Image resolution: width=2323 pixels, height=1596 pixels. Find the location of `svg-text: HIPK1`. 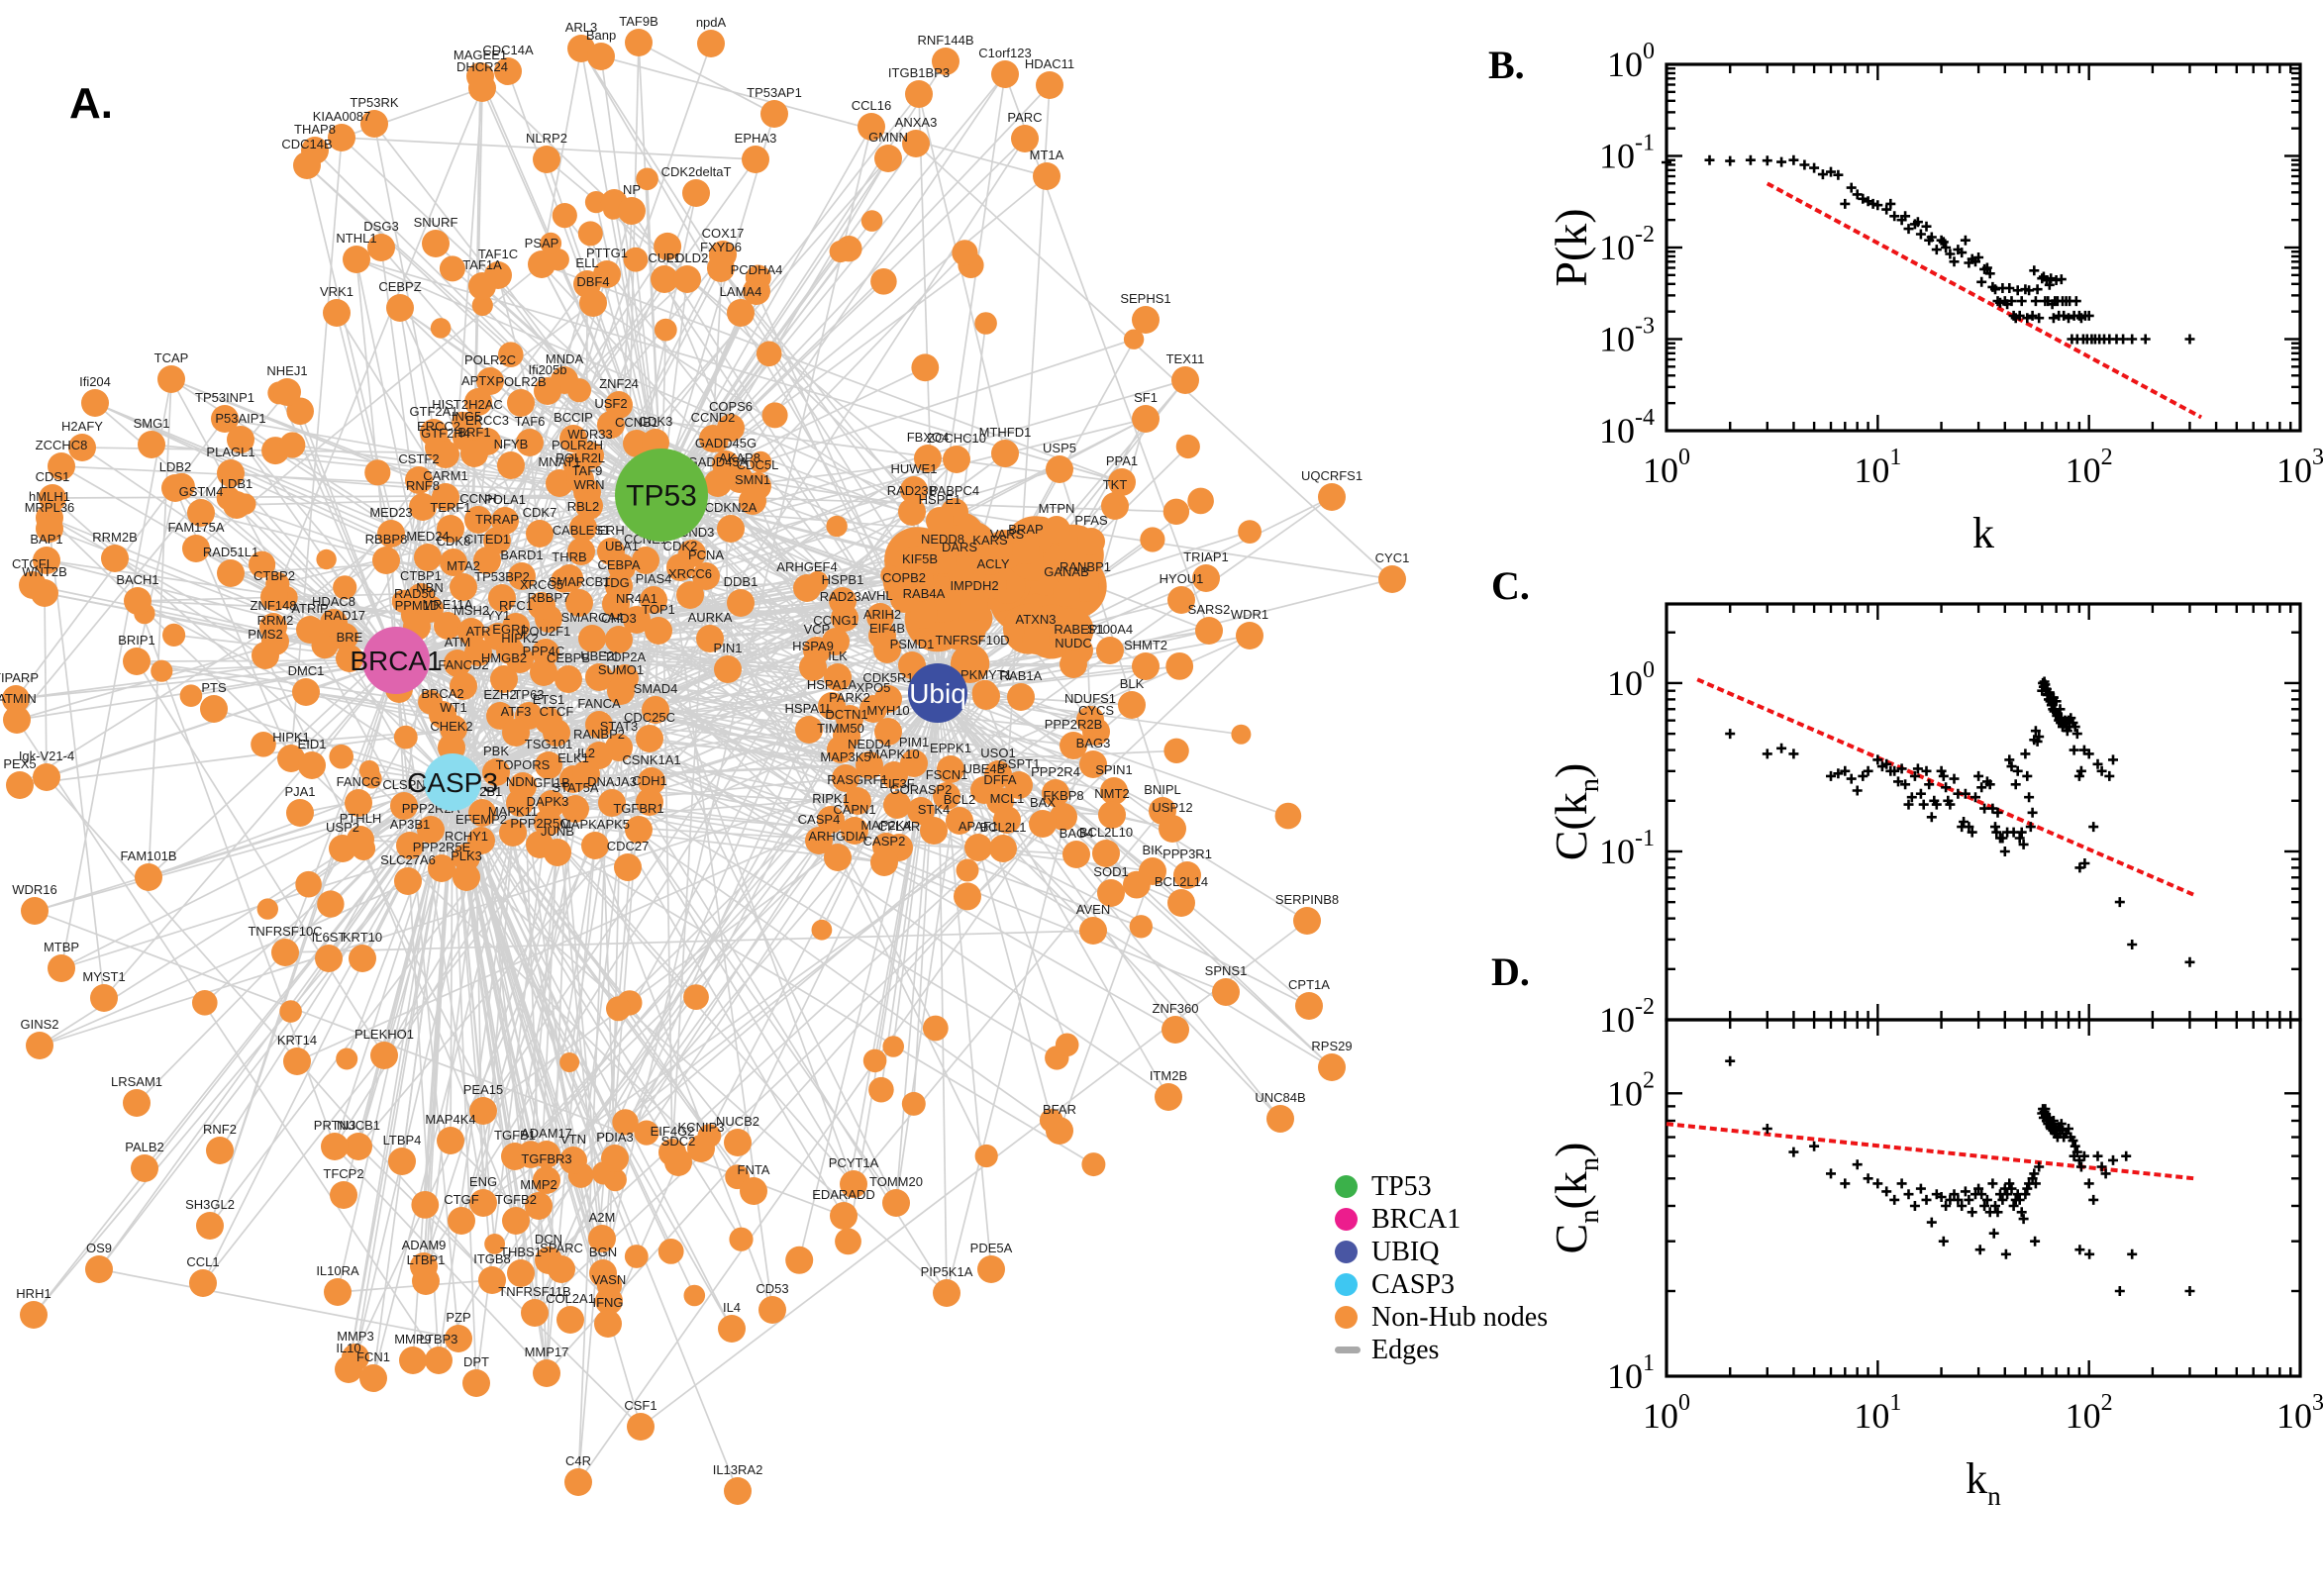

svg-text: HIPK1 is located at coordinates (291, 737).